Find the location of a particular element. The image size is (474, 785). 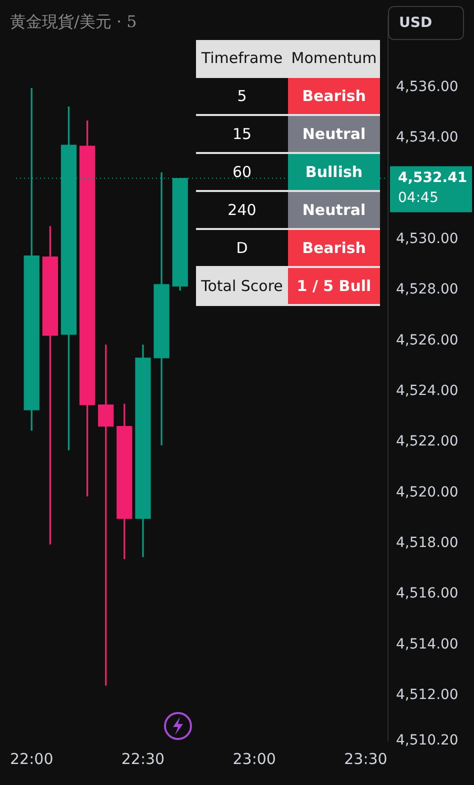

y-tick-label: 4,536.00 is located at coordinates (427, 86).